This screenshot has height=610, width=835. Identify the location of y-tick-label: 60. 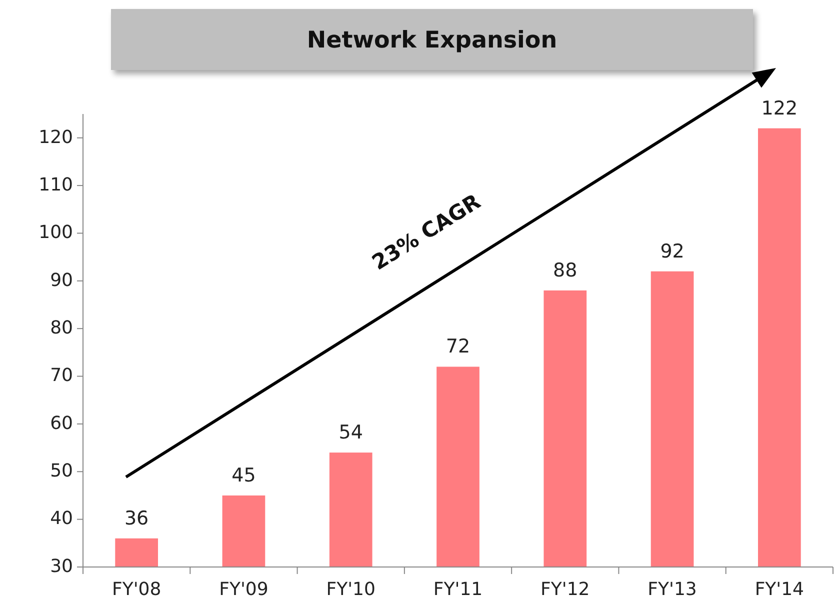
(61, 423).